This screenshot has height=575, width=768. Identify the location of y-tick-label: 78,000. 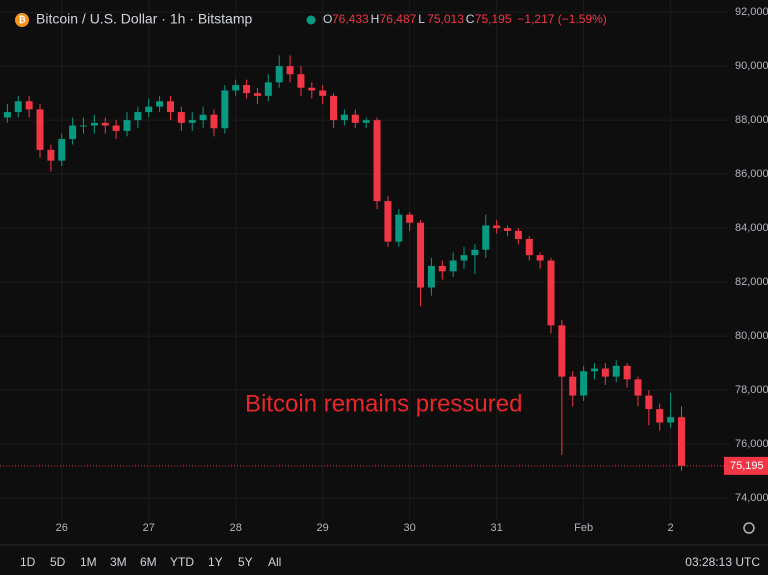
(751, 390).